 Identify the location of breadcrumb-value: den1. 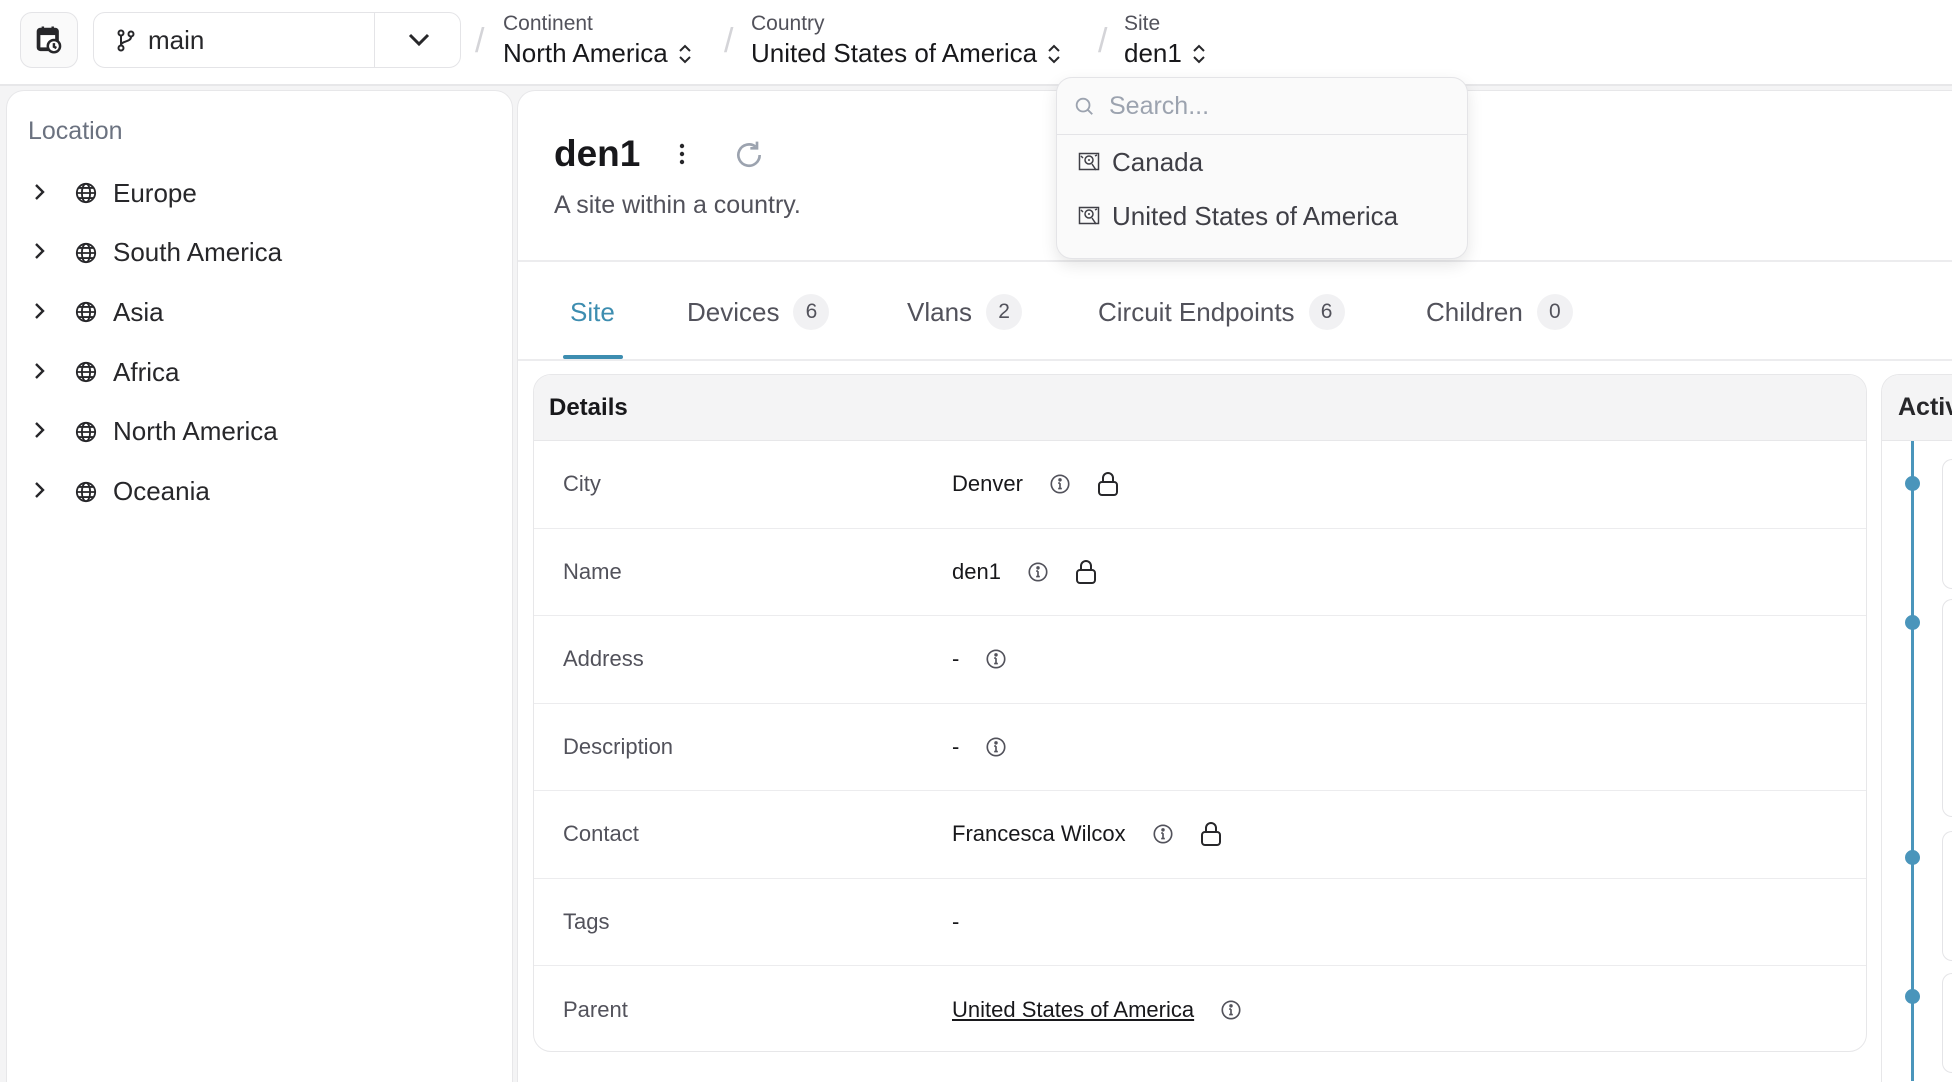
(1153, 53).